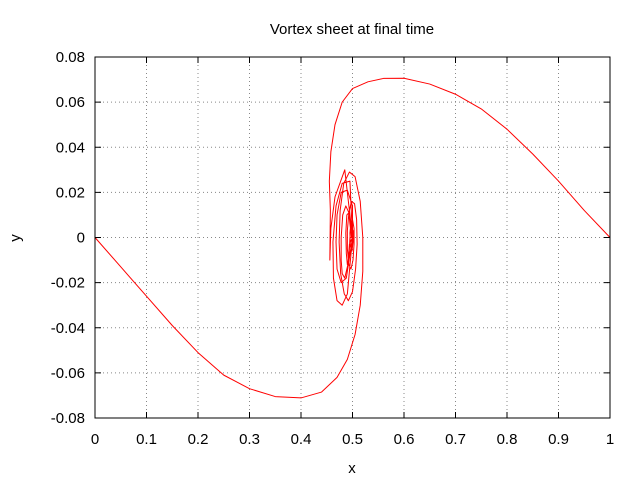 The height and width of the screenshot is (480, 640). I want to click on x-tick-label: 0.9, so click(558, 439).